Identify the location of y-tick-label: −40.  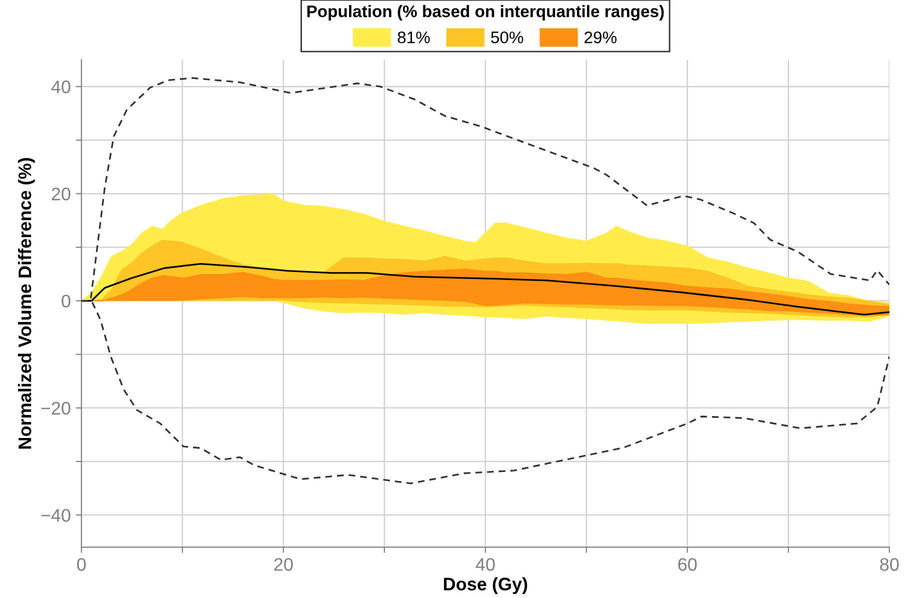
(55, 515).